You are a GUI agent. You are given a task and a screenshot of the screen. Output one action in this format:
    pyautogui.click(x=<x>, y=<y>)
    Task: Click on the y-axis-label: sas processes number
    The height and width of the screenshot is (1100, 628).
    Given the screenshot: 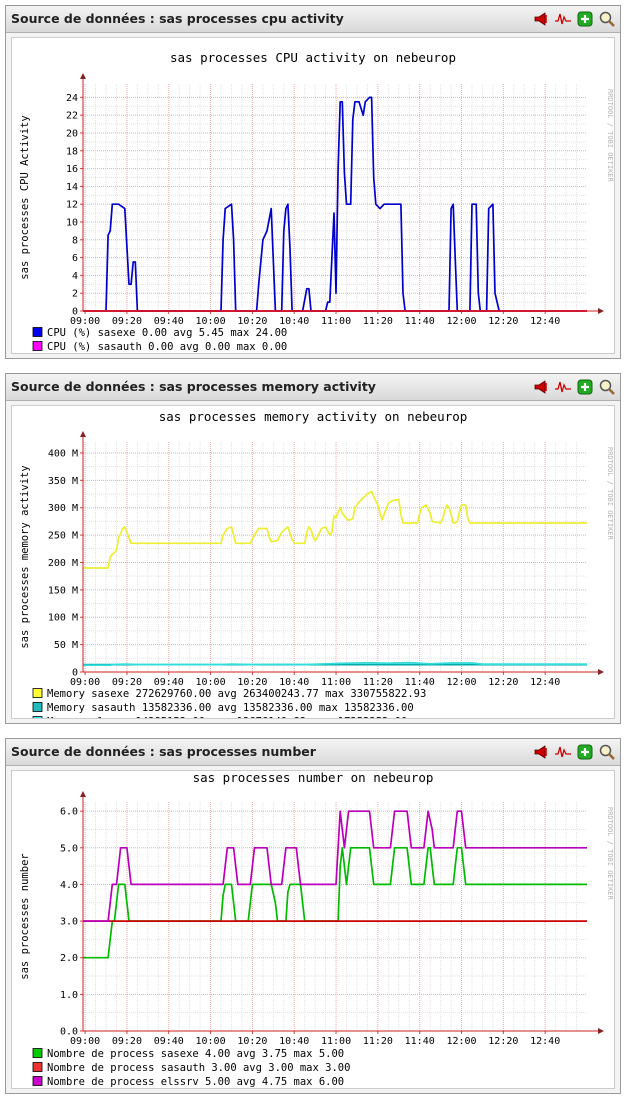 What is the action you would take?
    pyautogui.click(x=25, y=916)
    